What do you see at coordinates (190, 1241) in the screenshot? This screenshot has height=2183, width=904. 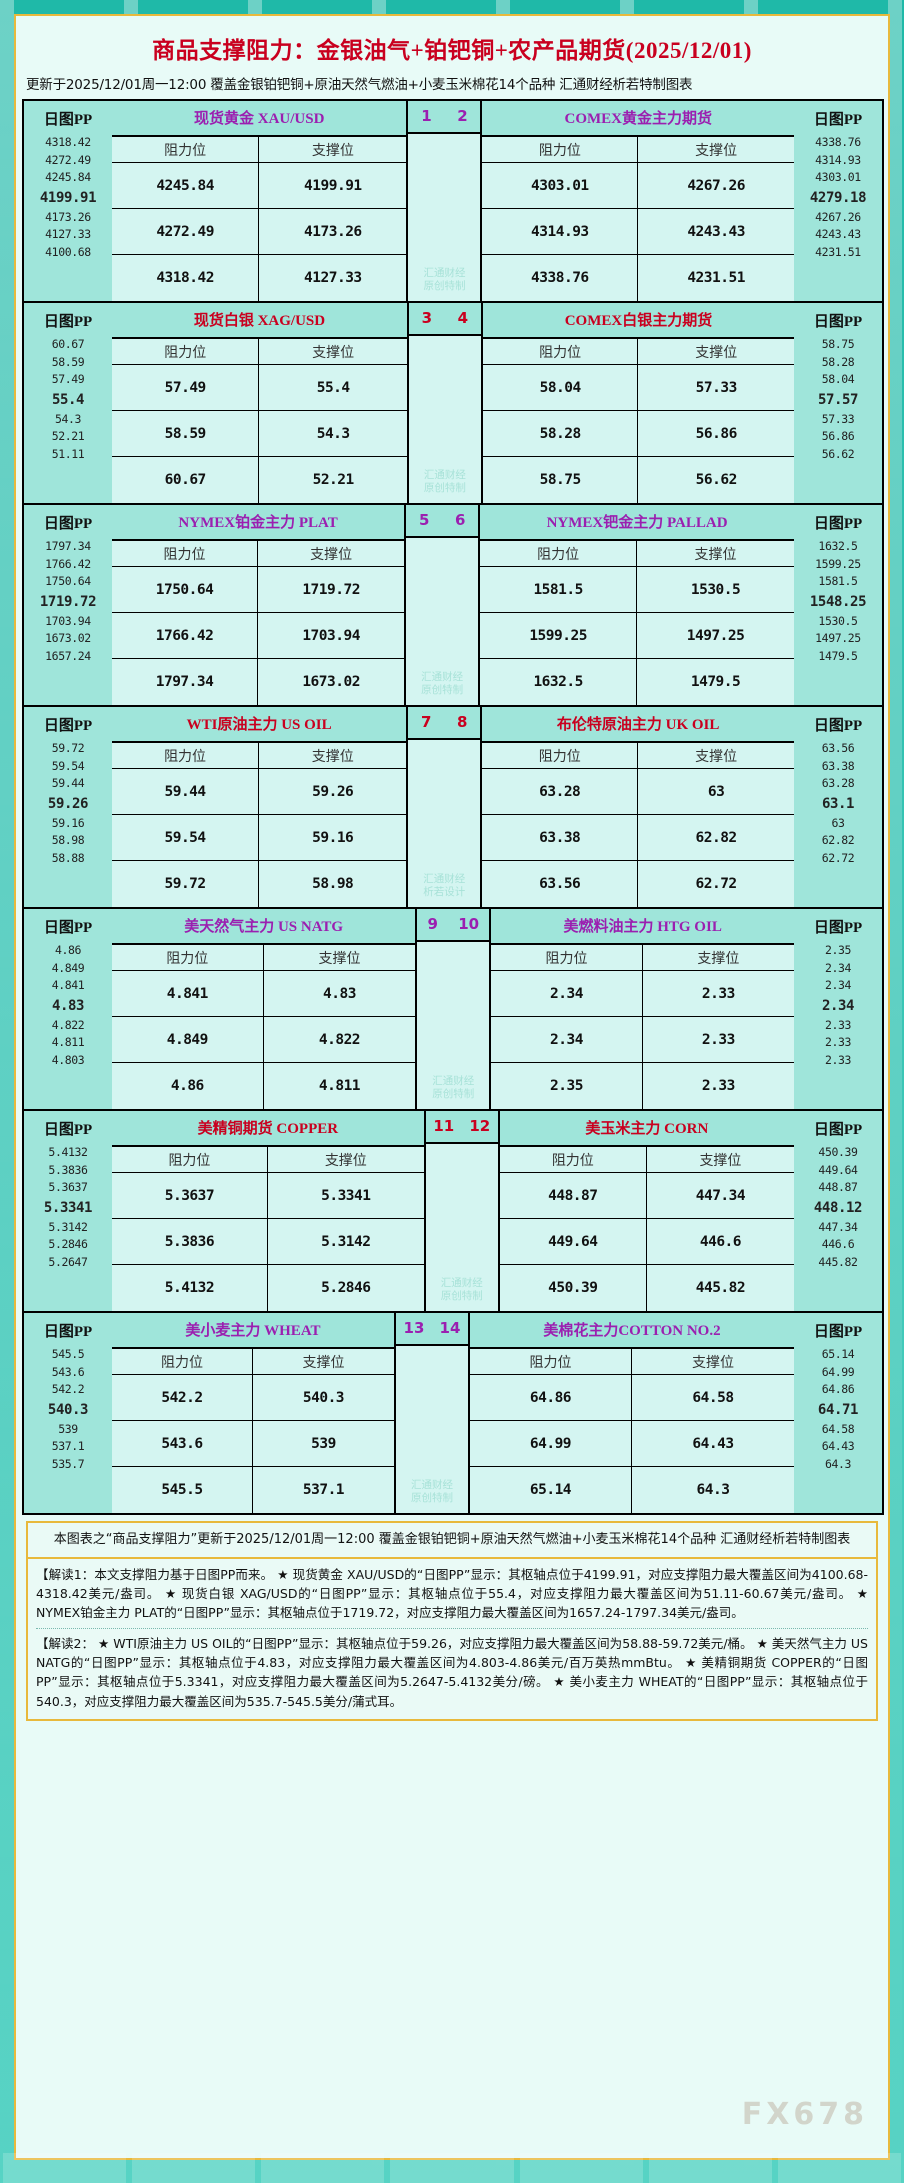 I see `resistance-value: 5.3836` at bounding box center [190, 1241].